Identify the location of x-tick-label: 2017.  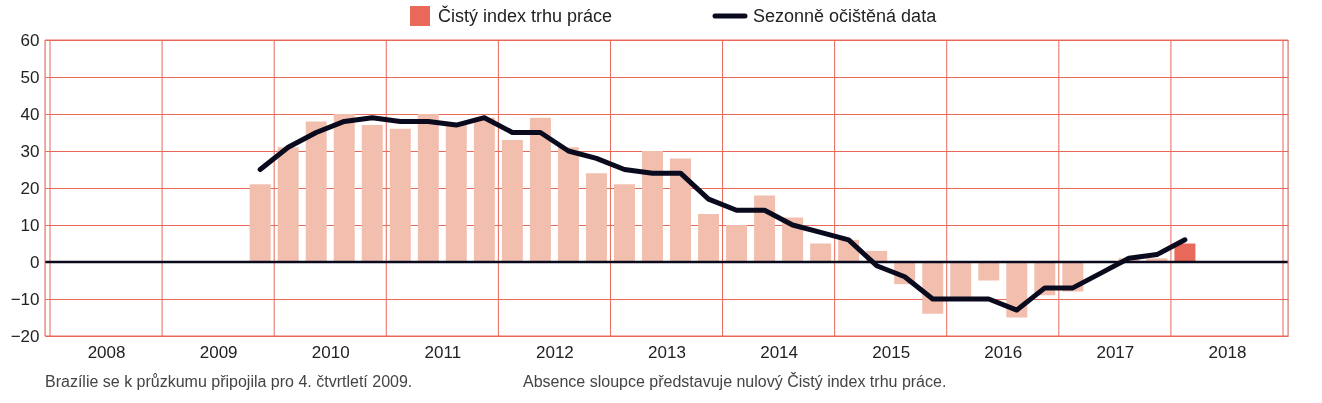
(1115, 352).